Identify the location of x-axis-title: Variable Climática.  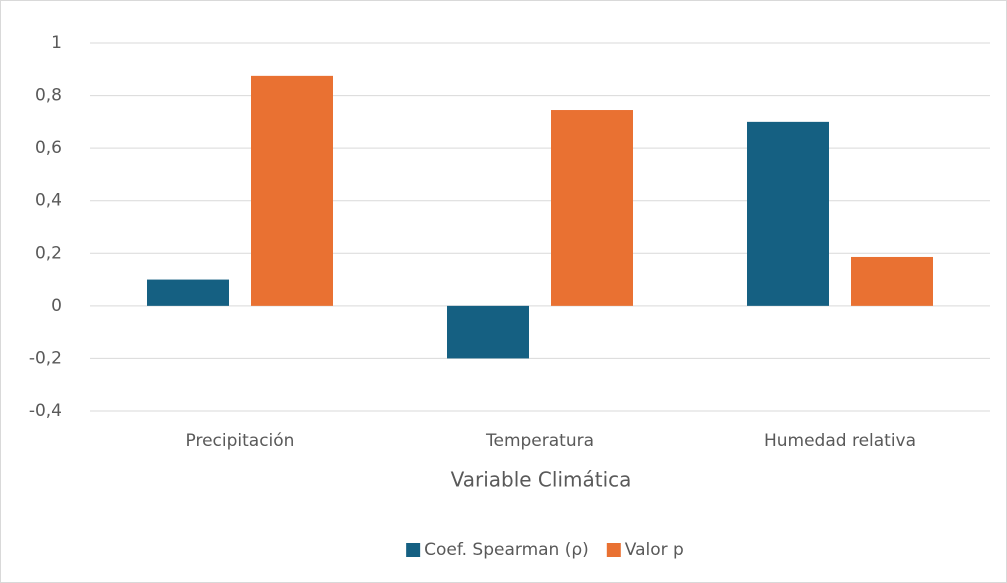
(541, 480).